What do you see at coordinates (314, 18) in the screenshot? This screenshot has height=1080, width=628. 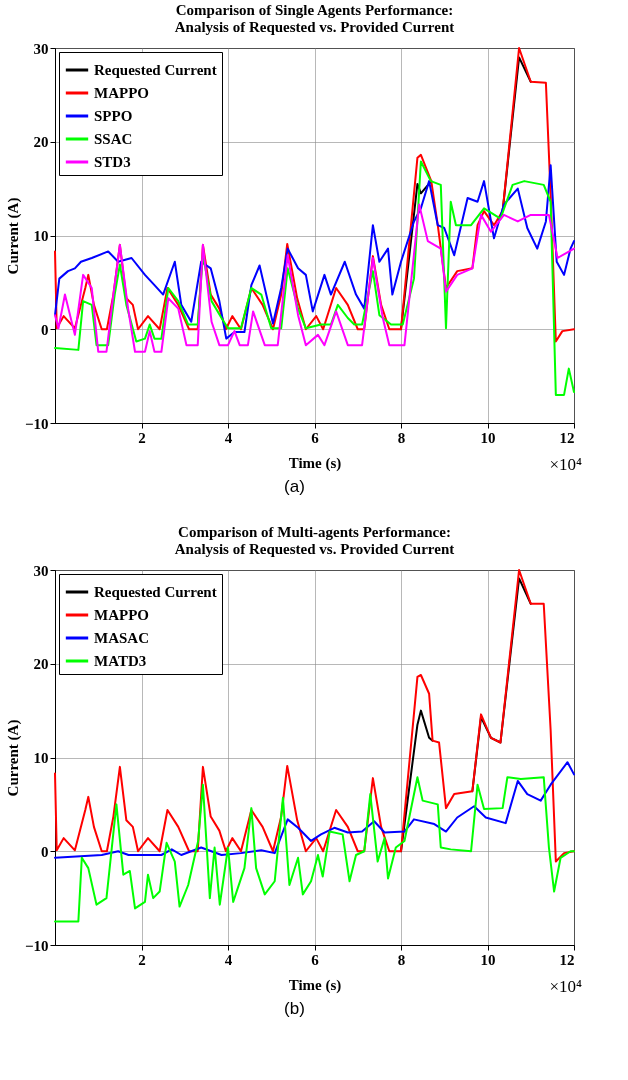 I see `chart-title: Comparison of Single Agents Performance: Analysis of Requested vs. Provided Current` at bounding box center [314, 18].